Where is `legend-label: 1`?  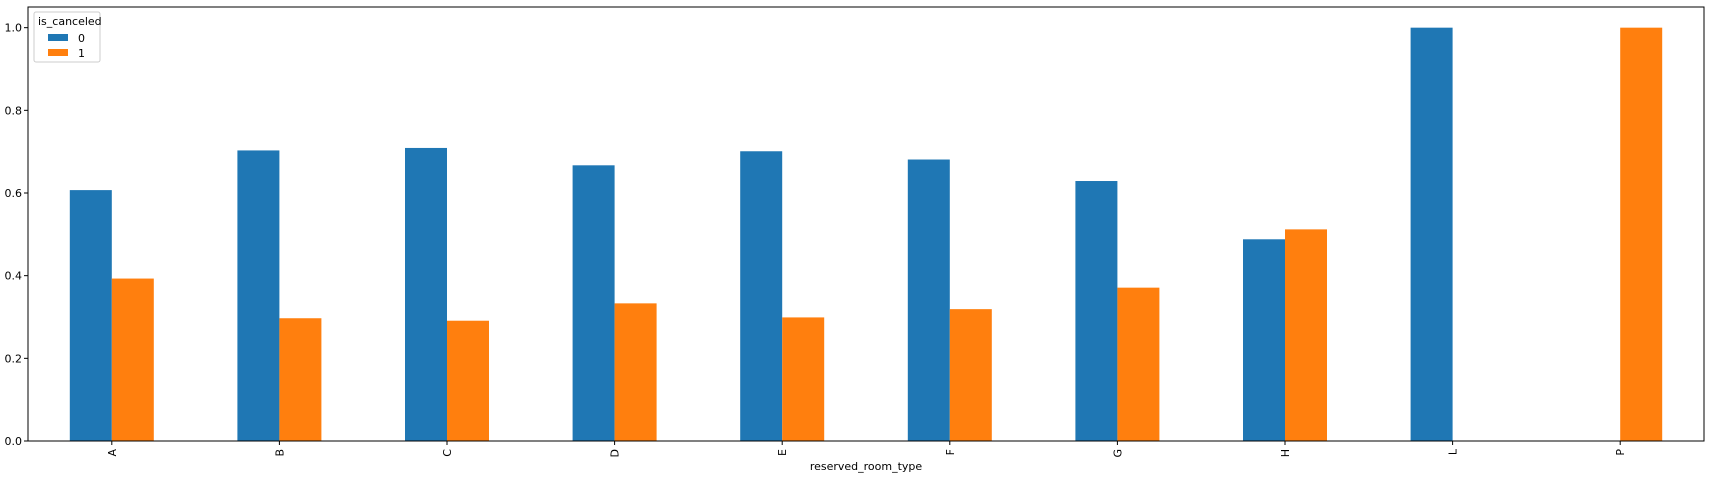
legend-label: 1 is located at coordinates (81, 53).